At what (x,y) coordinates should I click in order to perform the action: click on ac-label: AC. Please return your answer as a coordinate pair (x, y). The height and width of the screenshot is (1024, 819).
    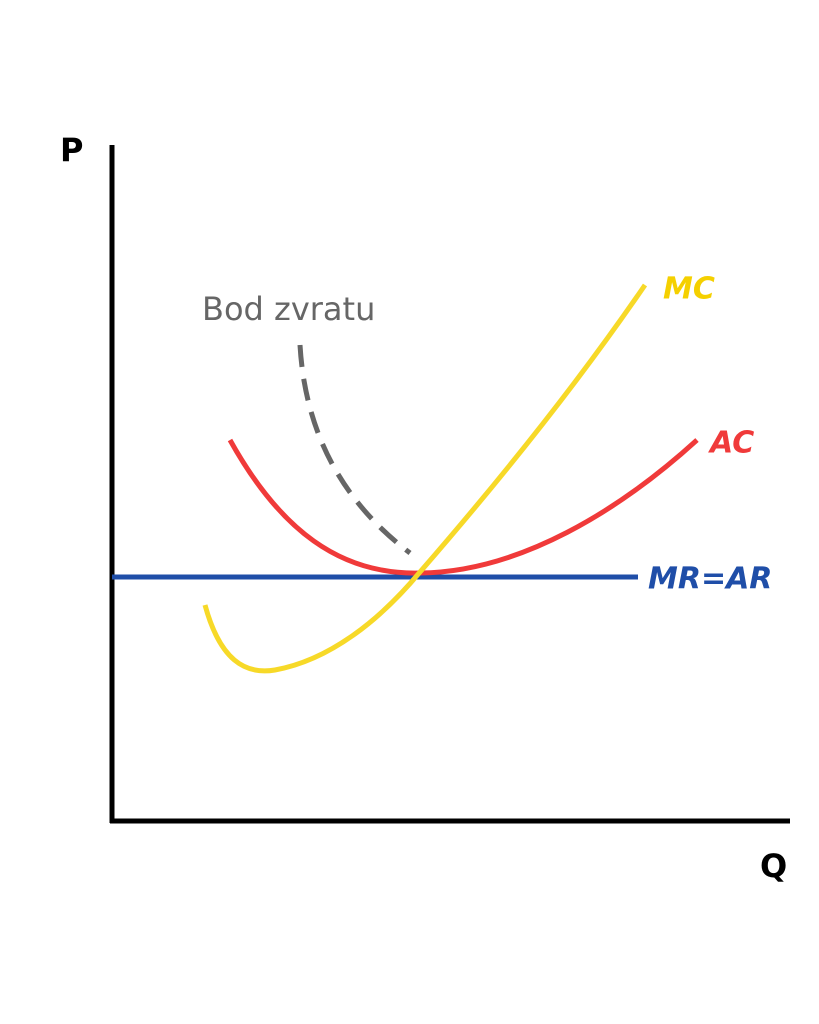
    Looking at the image, I should click on (731, 443).